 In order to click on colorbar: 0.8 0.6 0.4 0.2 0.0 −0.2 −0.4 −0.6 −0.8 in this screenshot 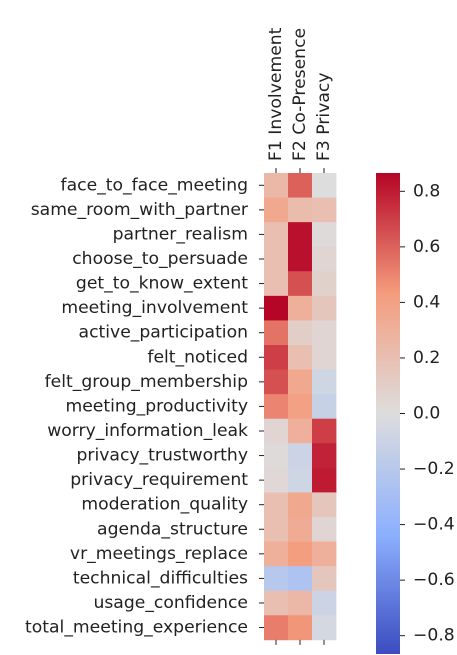, I will do `click(415, 413)`.